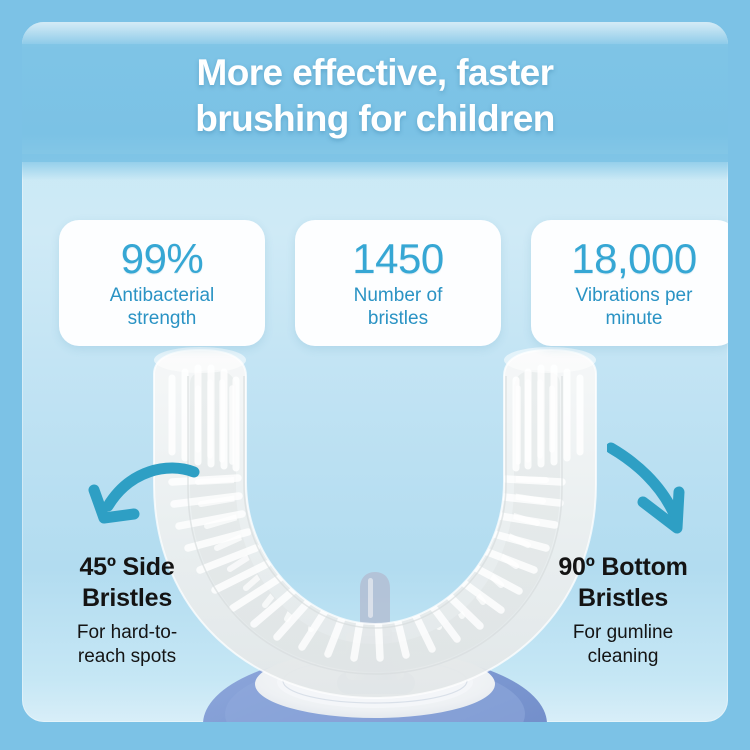 The width and height of the screenshot is (750, 750). What do you see at coordinates (127, 583) in the screenshot?
I see `callout-left-title: 45º Side Bristles` at bounding box center [127, 583].